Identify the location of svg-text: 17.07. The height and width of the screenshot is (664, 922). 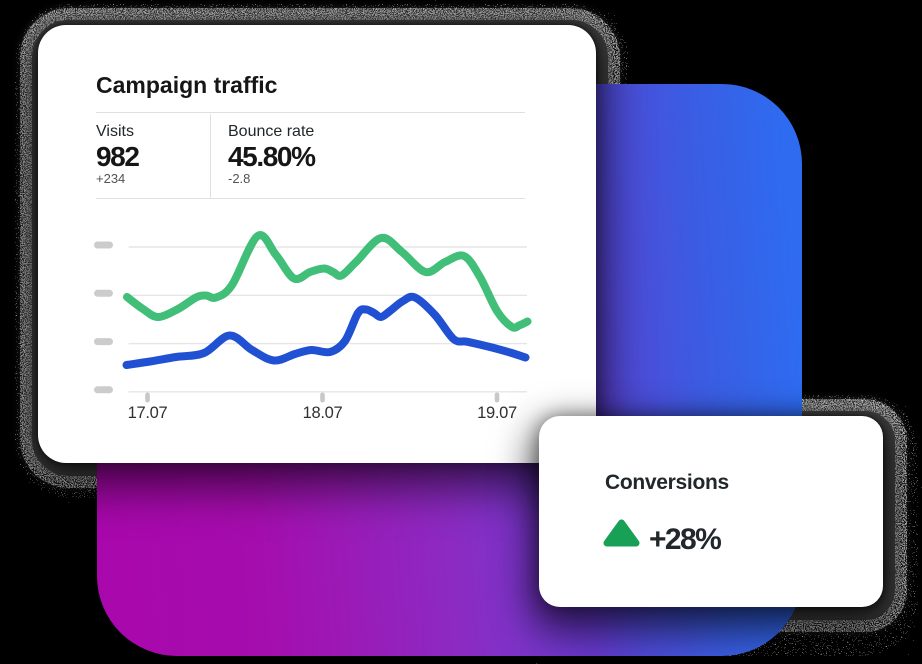
(148, 413).